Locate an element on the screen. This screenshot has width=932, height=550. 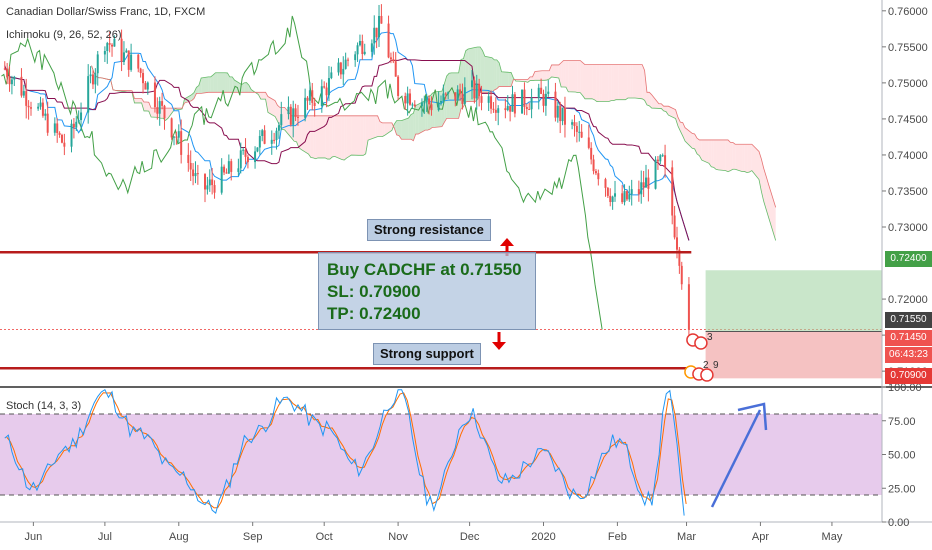
price-tick-label: 0.74500 is located at coordinates (908, 120).